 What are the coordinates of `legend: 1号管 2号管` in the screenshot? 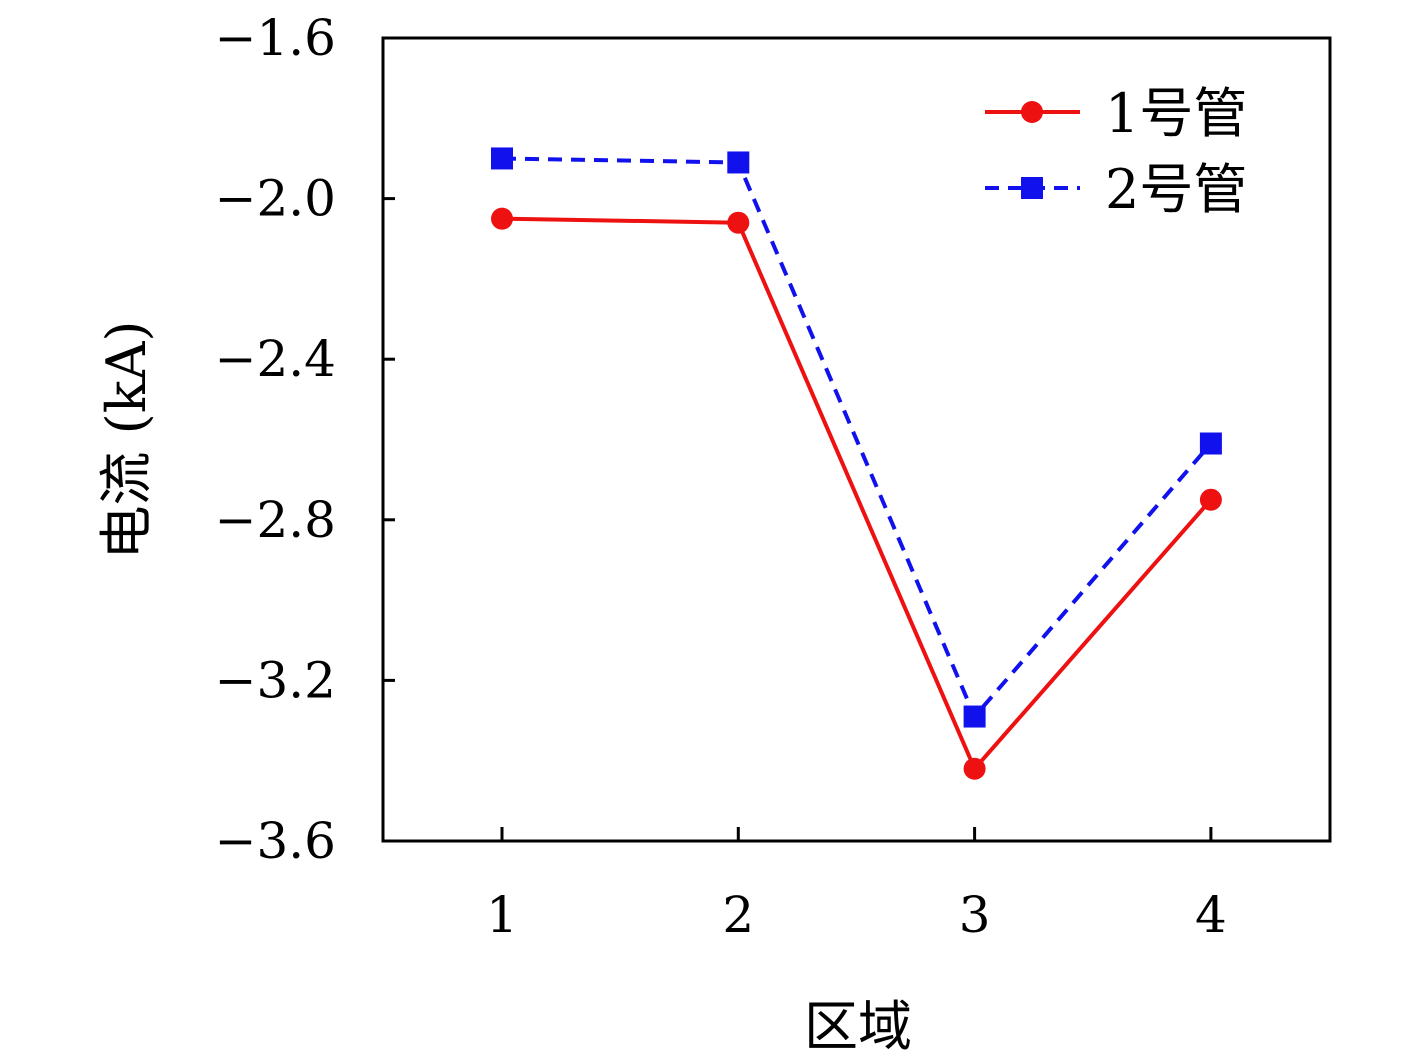 It's located at (1116, 151).